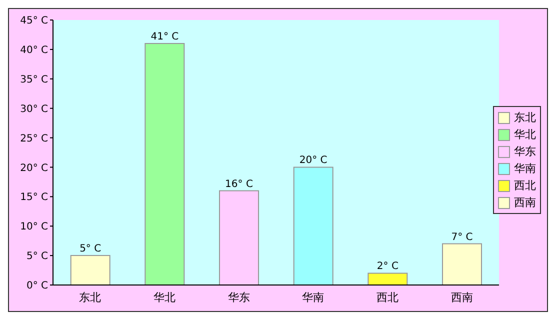  What do you see at coordinates (34, 21) in the screenshot?
I see `y-tick-label: 45° C` at bounding box center [34, 21].